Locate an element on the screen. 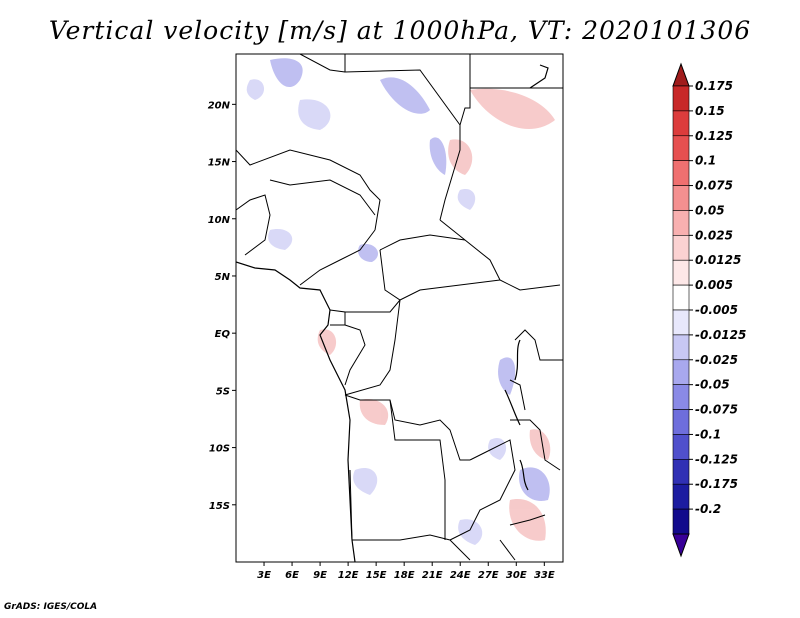 The height and width of the screenshot is (618, 800). lon-label: 30E is located at coordinates (516, 575).